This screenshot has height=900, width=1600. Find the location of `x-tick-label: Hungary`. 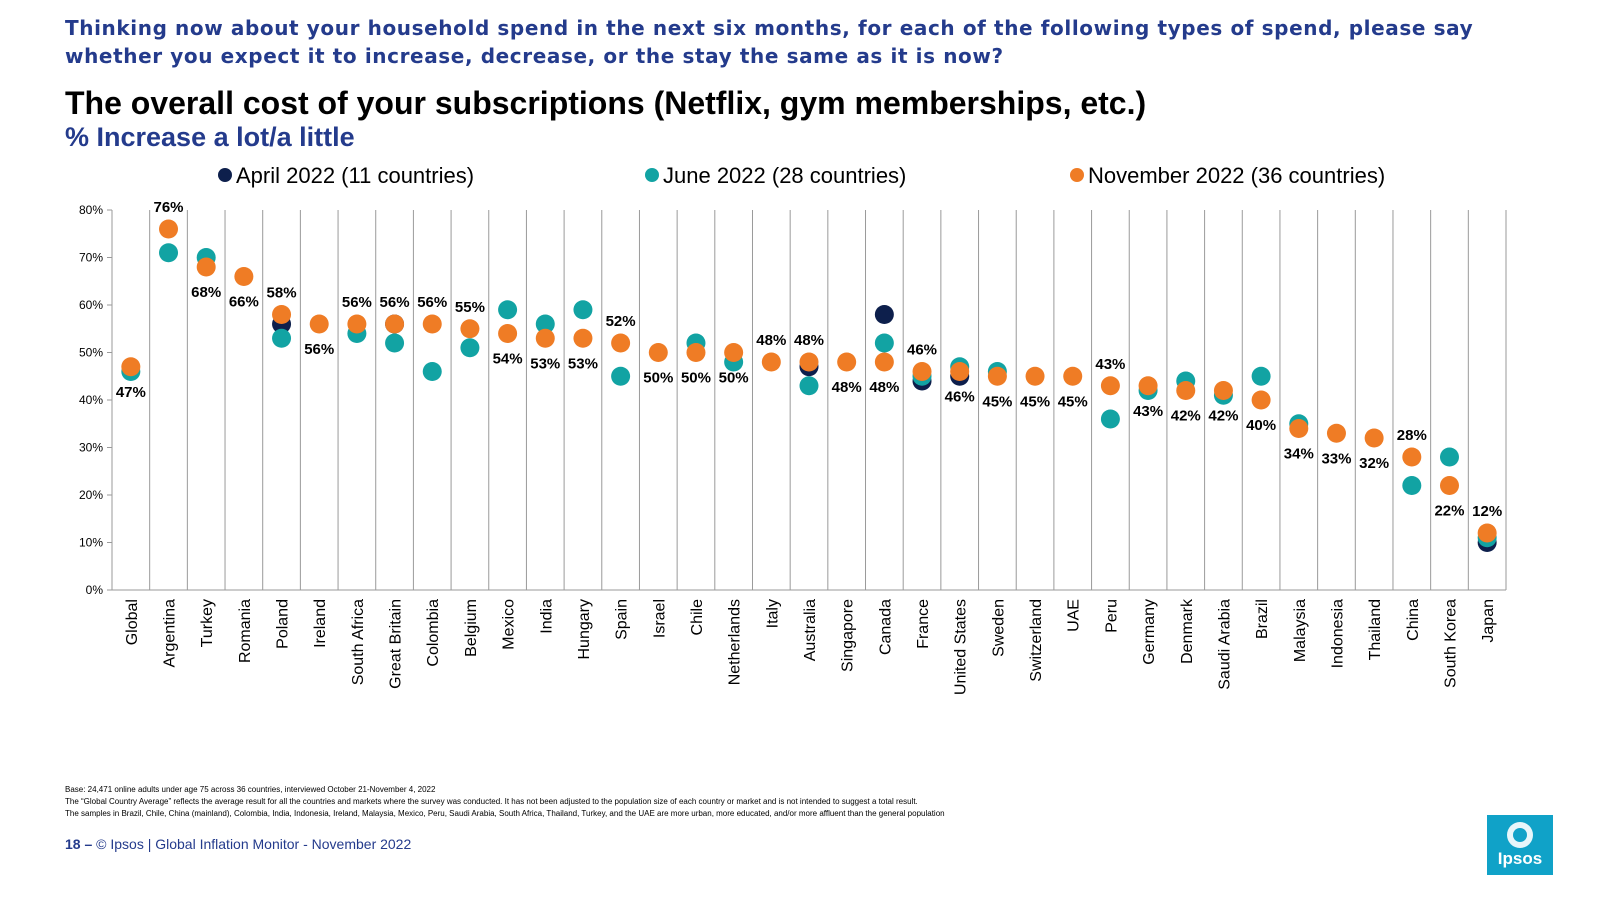

x-tick-label: Hungary is located at coordinates (584, 629).